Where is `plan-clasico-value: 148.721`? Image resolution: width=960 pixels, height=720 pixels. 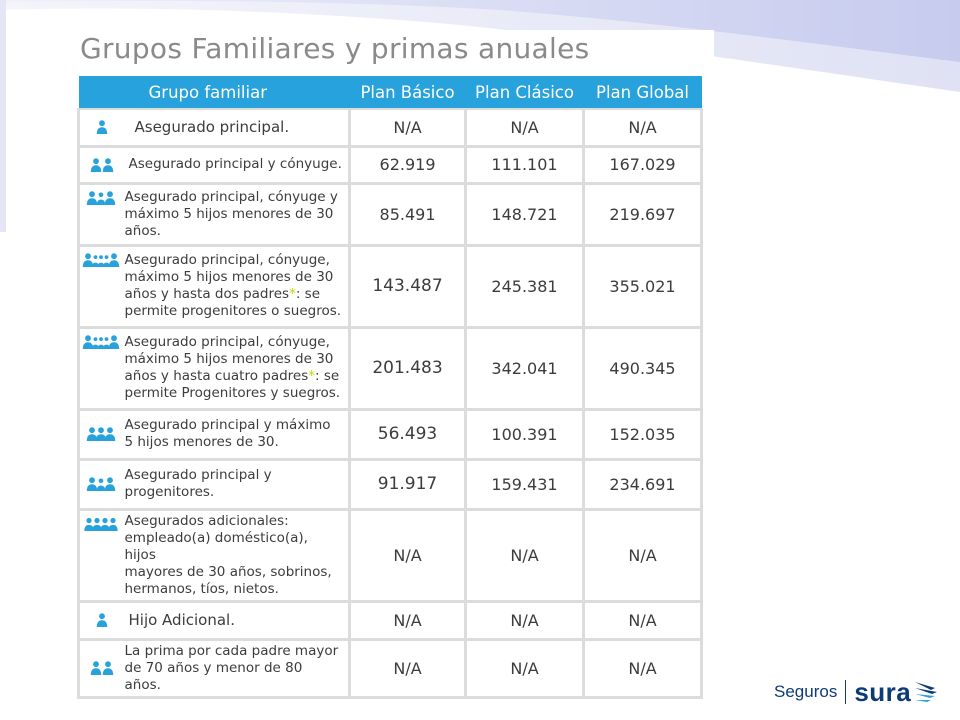 plan-clasico-value: 148.721 is located at coordinates (525, 214).